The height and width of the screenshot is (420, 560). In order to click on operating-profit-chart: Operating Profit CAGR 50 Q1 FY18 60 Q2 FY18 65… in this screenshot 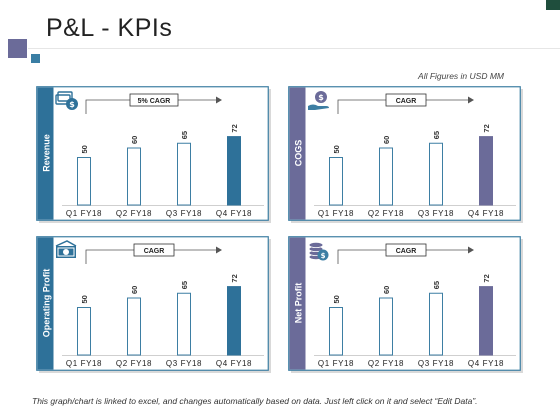, I will do `click(153, 304)`.